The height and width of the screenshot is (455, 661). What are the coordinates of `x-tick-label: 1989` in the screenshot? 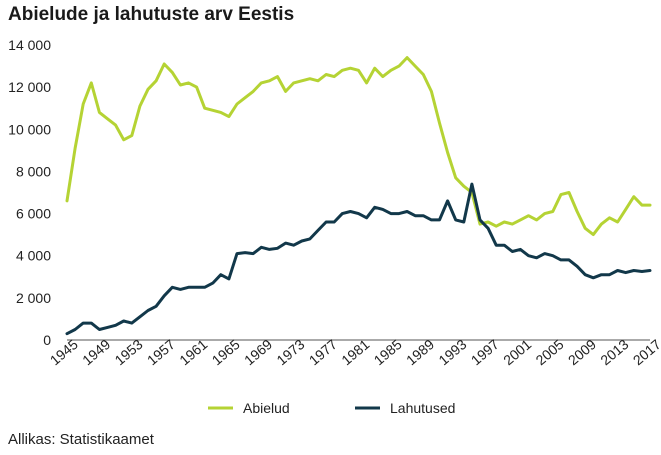 It's located at (420, 352).